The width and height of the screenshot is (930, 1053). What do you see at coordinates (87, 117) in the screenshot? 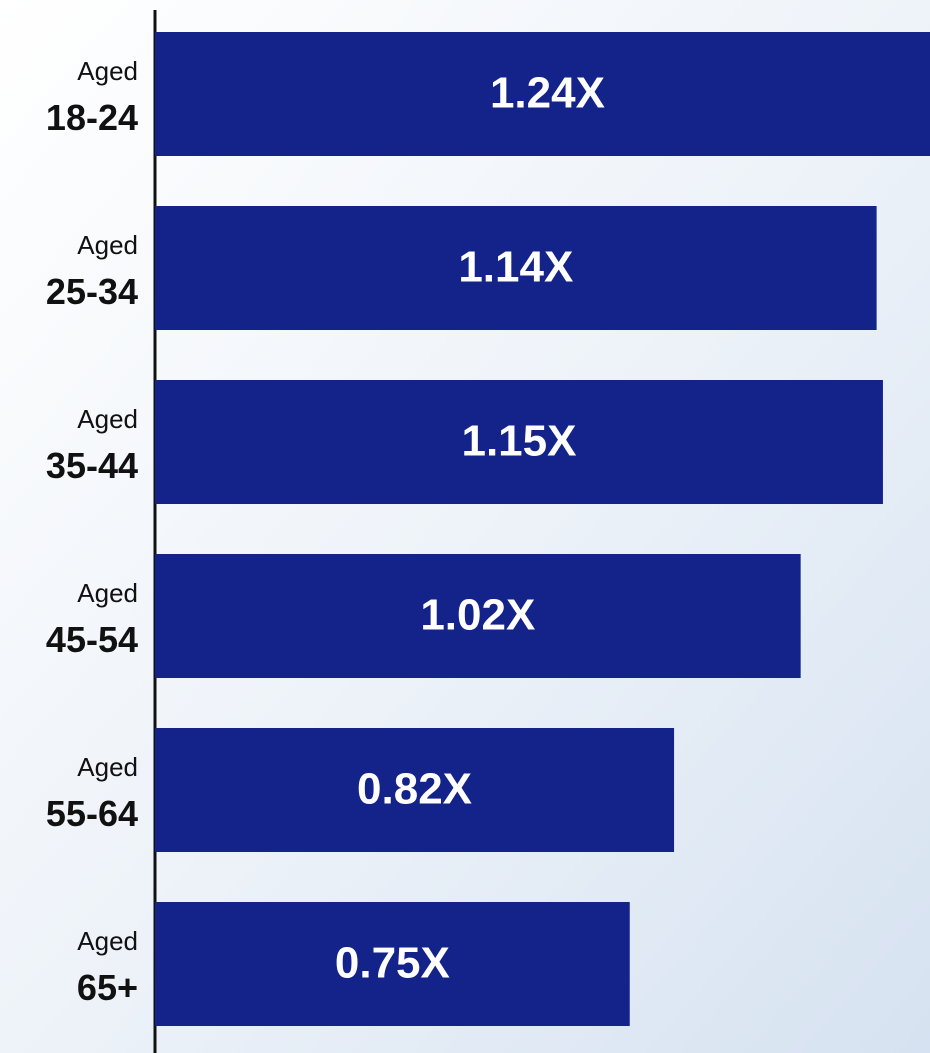
I see `category-line: 18-24` at bounding box center [87, 117].